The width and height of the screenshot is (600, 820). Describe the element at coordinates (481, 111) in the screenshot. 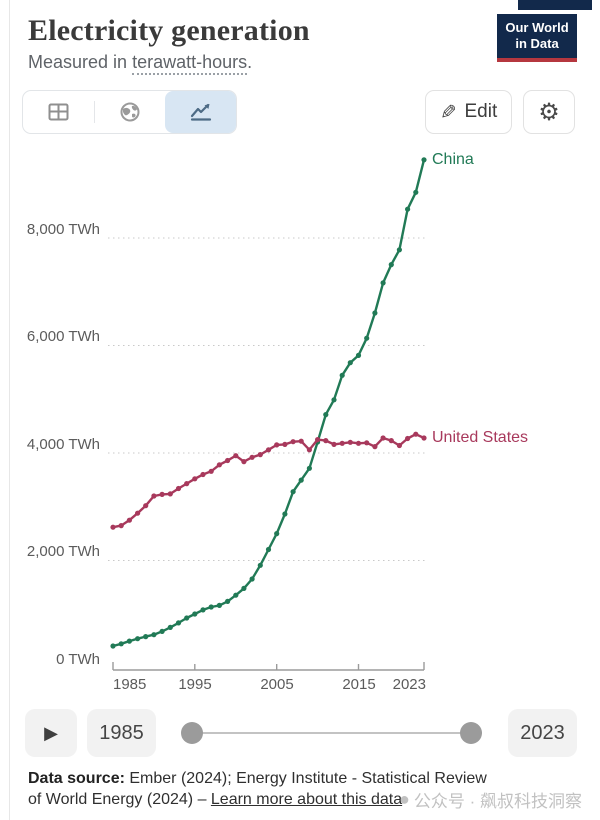

I see `edit-button-label: Edit` at that location.